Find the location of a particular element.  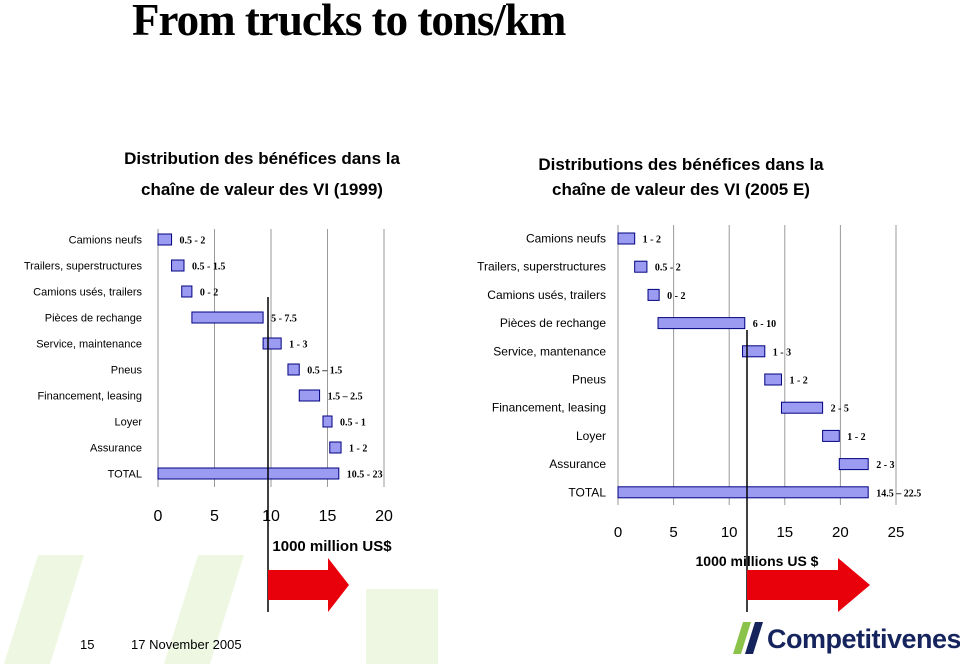

red-arrow-right is located at coordinates (808, 585).